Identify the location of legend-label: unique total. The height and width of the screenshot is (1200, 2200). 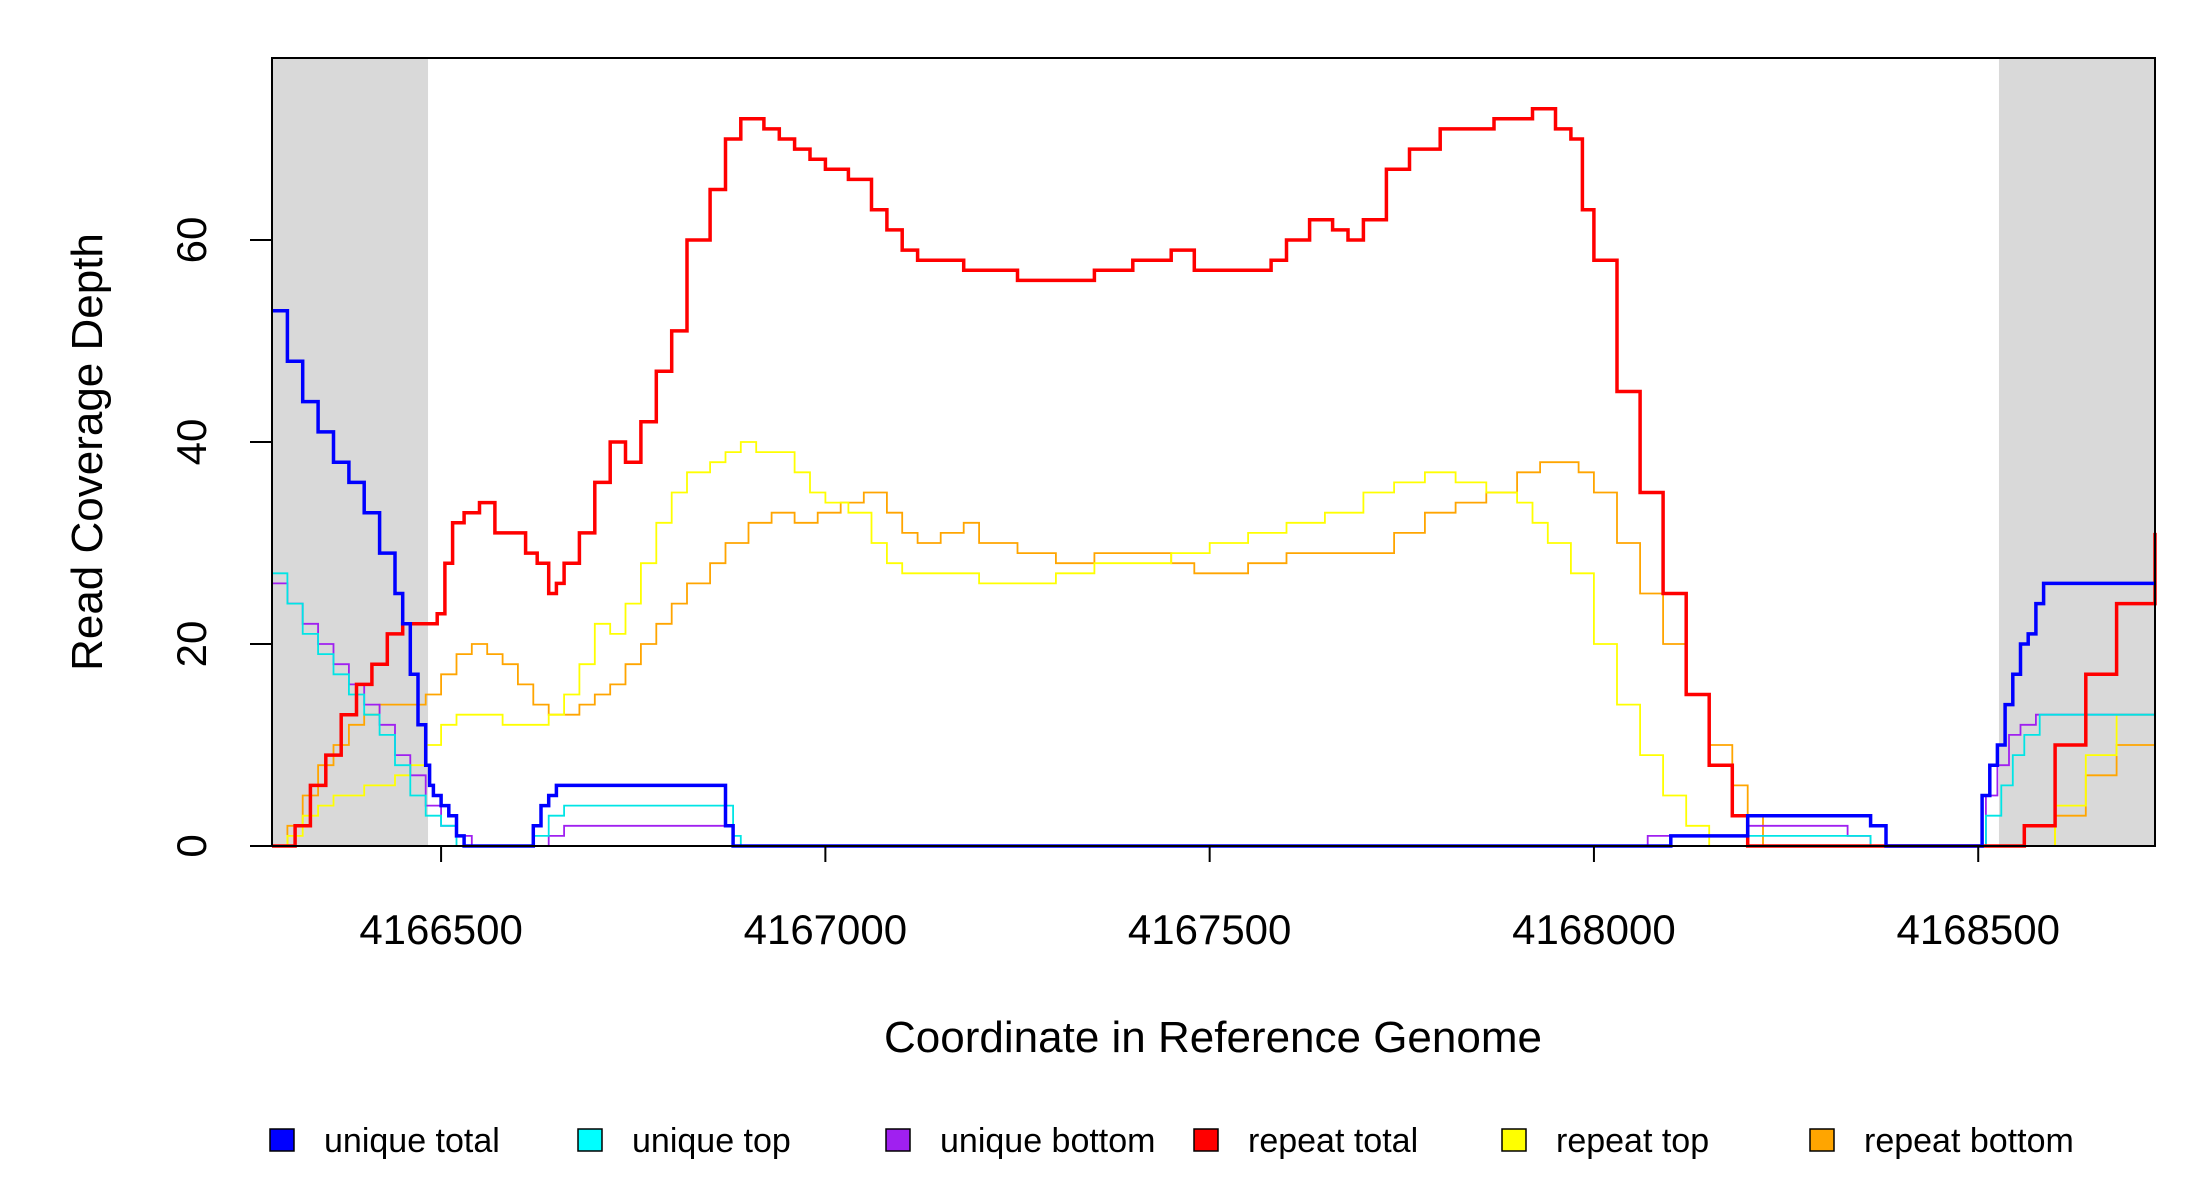
(412, 1141).